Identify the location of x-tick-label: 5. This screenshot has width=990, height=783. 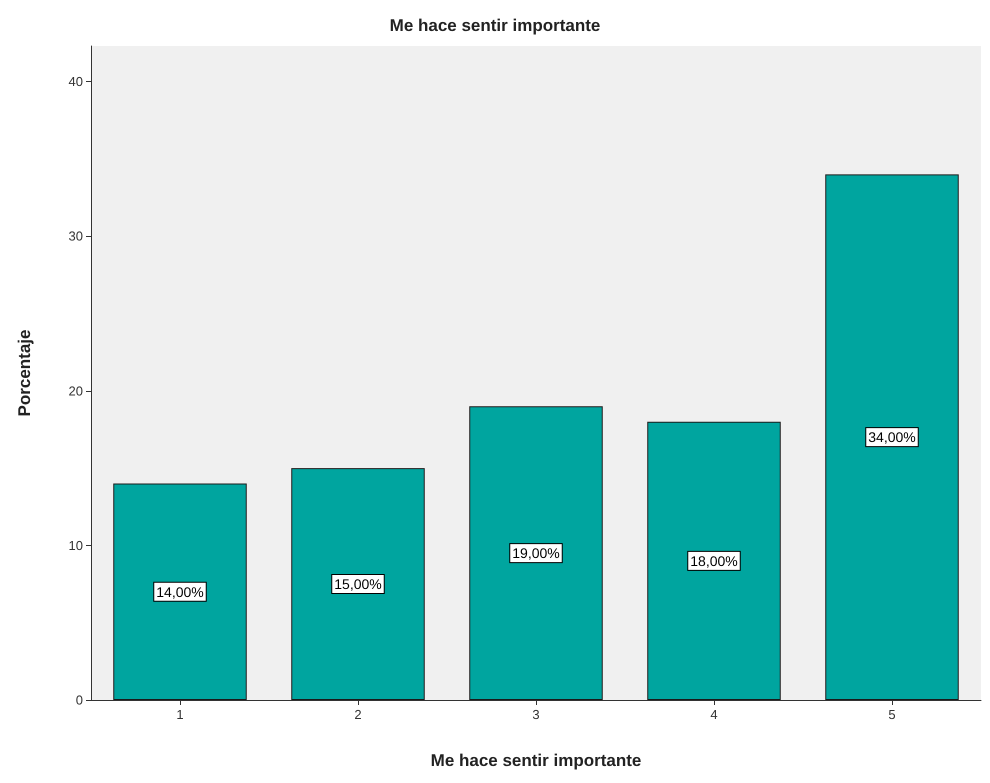
(892, 714).